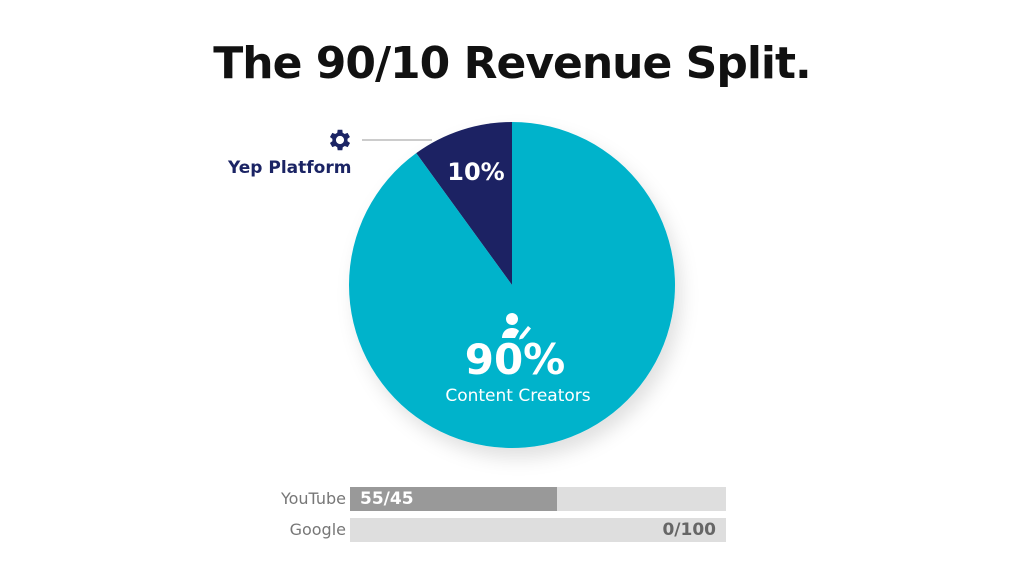  What do you see at coordinates (518, 396) in the screenshot?
I see `creators-slice-label: Content Creators` at bounding box center [518, 396].